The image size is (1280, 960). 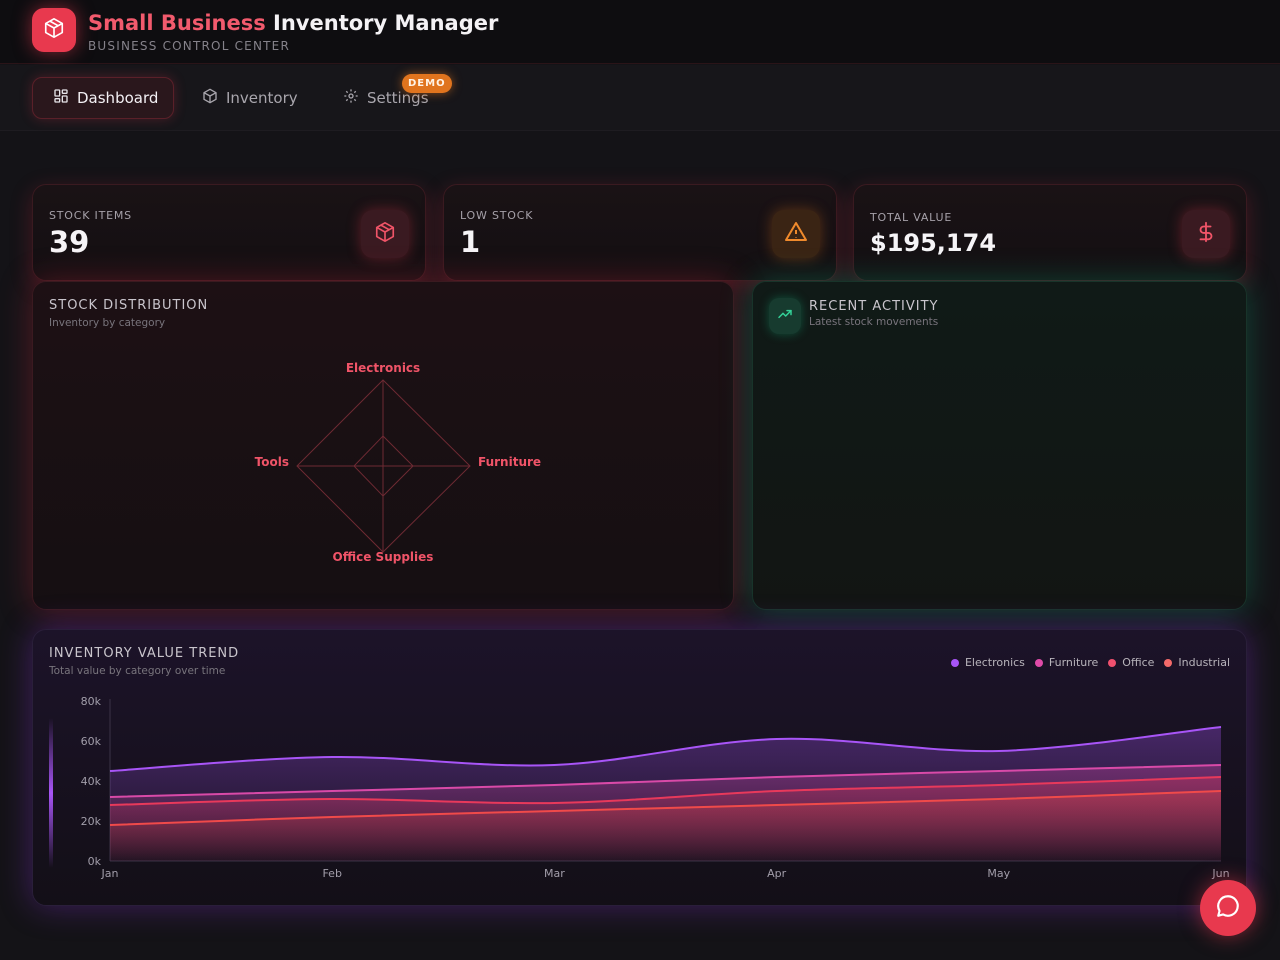 I want to click on tab-settings: Settings, so click(x=386, y=98).